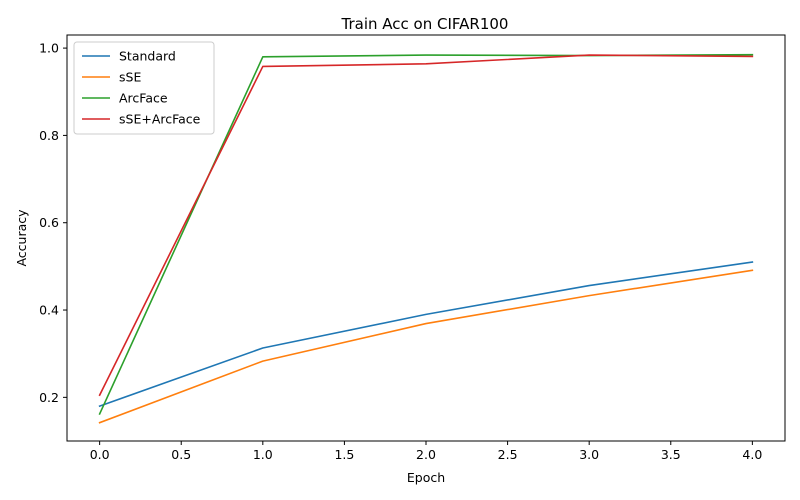 The image size is (800, 500). What do you see at coordinates (147, 56) in the screenshot?
I see `legend-label: Standard` at bounding box center [147, 56].